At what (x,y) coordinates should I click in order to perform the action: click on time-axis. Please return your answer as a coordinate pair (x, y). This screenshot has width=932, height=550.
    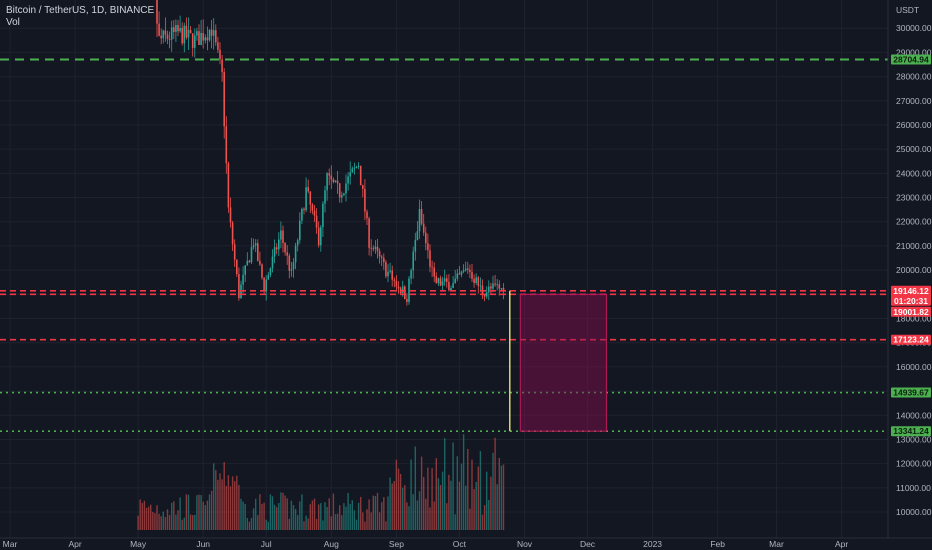
    Looking at the image, I should click on (466, 544).